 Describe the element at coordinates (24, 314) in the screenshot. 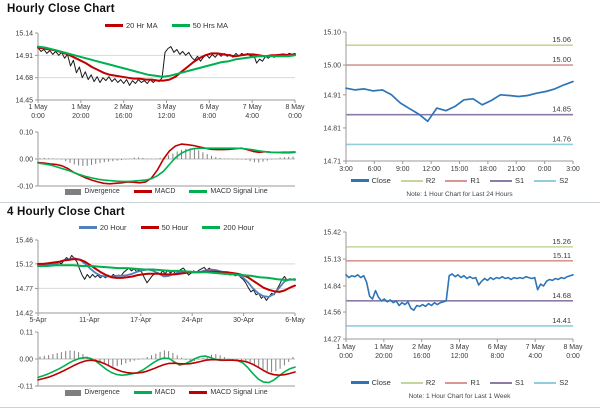

I see `svg-text: 14.42` at that location.